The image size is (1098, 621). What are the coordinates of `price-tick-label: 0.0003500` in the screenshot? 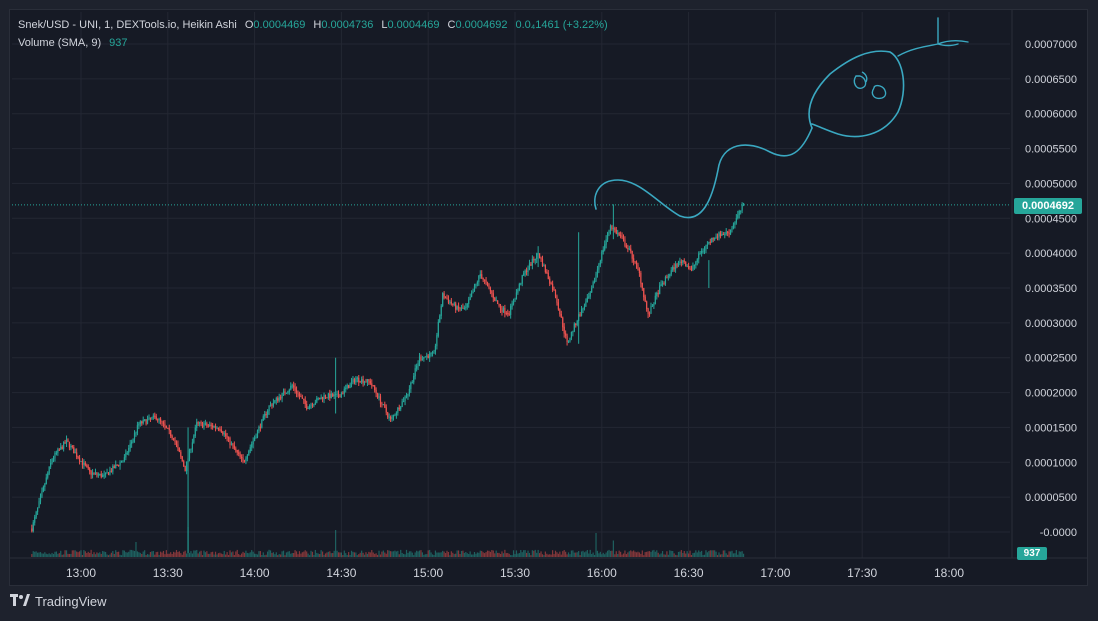 It's located at (1051, 289).